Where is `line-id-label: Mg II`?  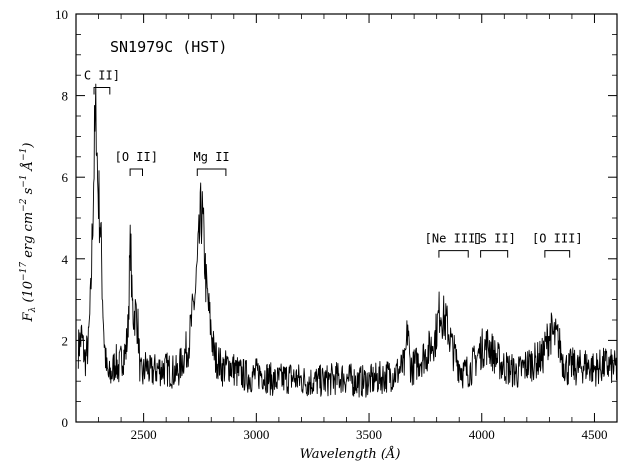
line-id-label: Mg II is located at coordinates (212, 157).